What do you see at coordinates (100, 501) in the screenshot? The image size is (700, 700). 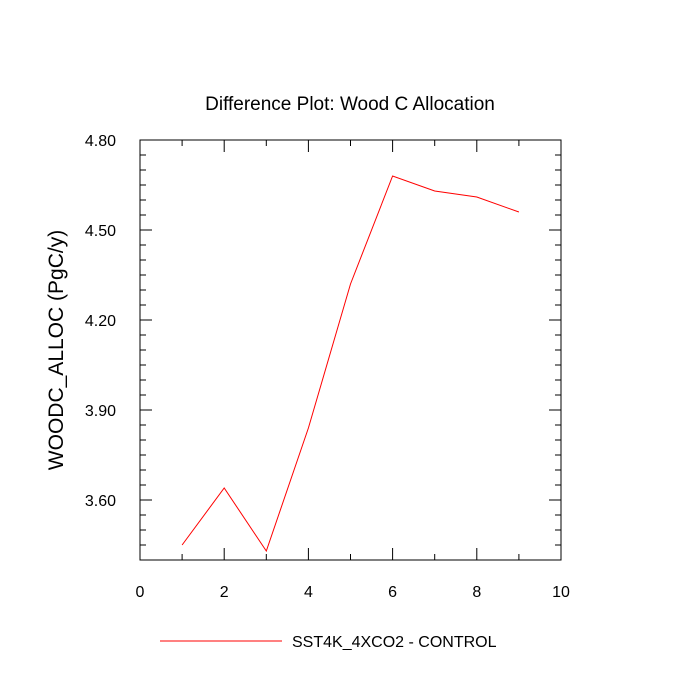 I see `y-tick-label: 3.60` at bounding box center [100, 501].